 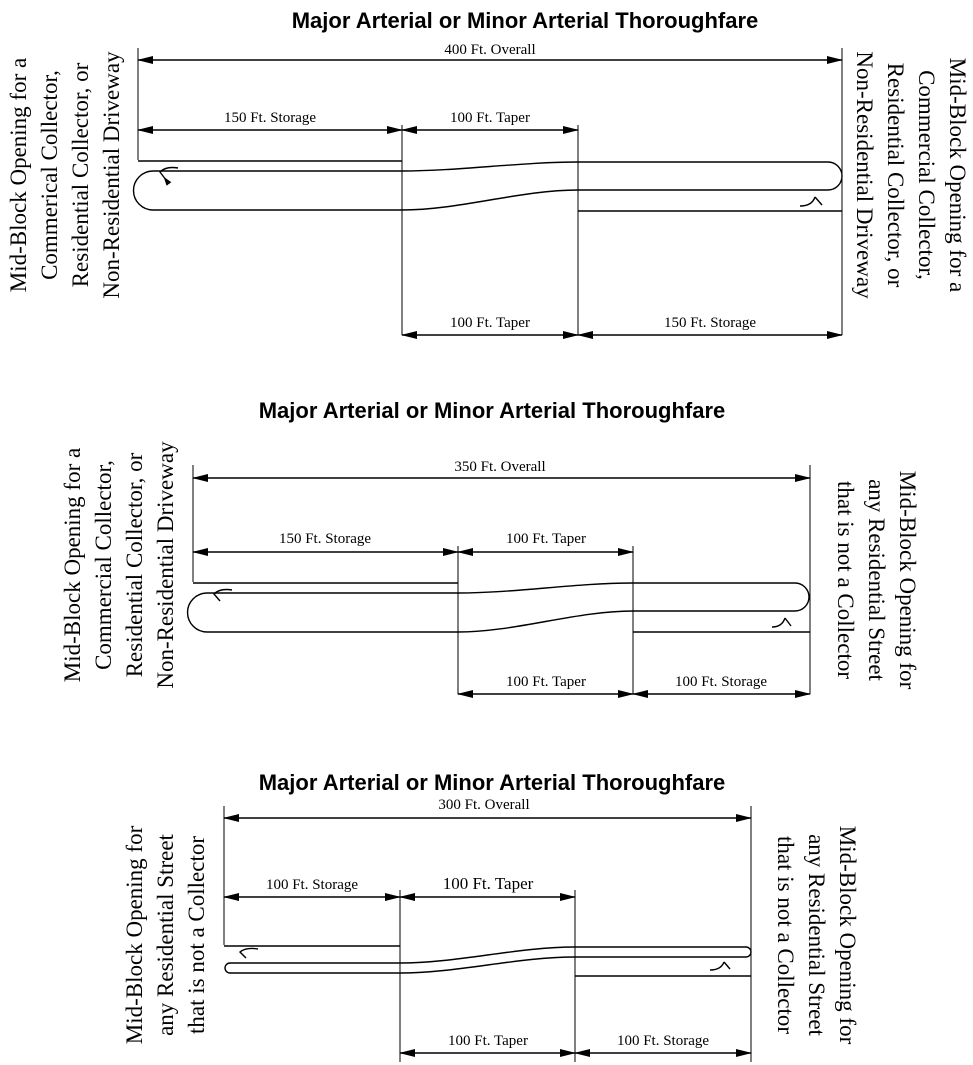 What do you see at coordinates (490, 118) in the screenshot?
I see `diagram-1-top-taper-label: 100 Ft. Taper` at bounding box center [490, 118].